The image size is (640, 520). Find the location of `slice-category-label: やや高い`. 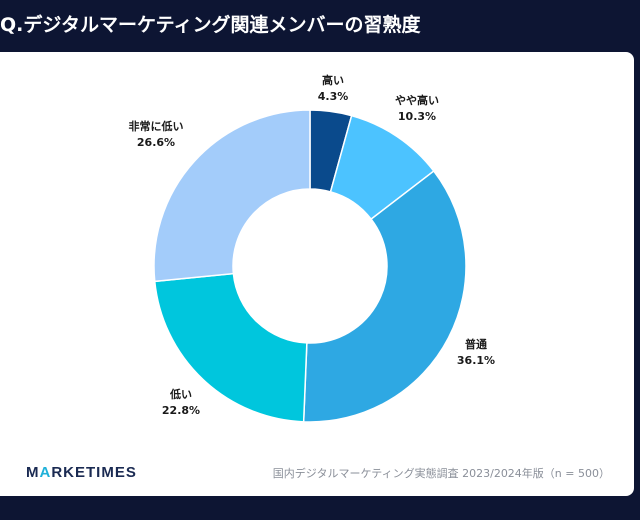

slice-category-label: やや高い is located at coordinates (417, 100).